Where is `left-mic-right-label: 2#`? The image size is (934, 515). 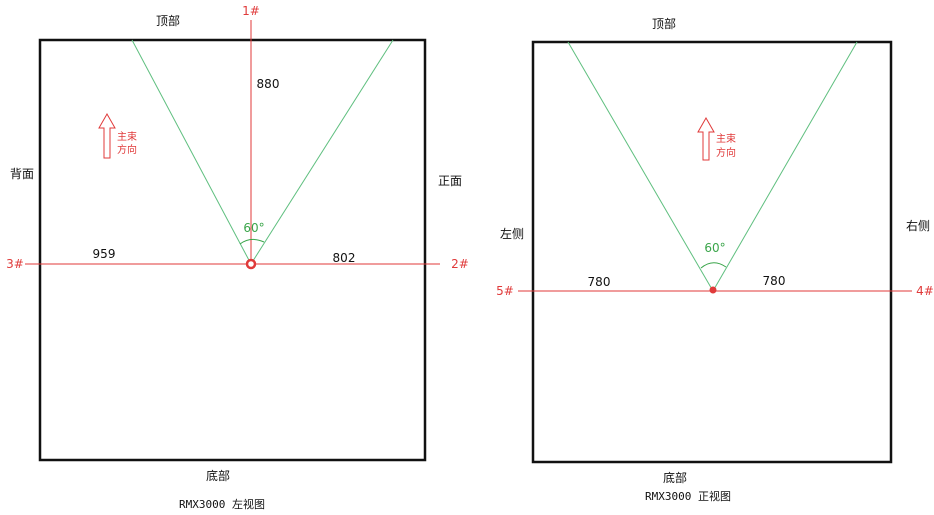 left-mic-right-label: 2# is located at coordinates (460, 264).